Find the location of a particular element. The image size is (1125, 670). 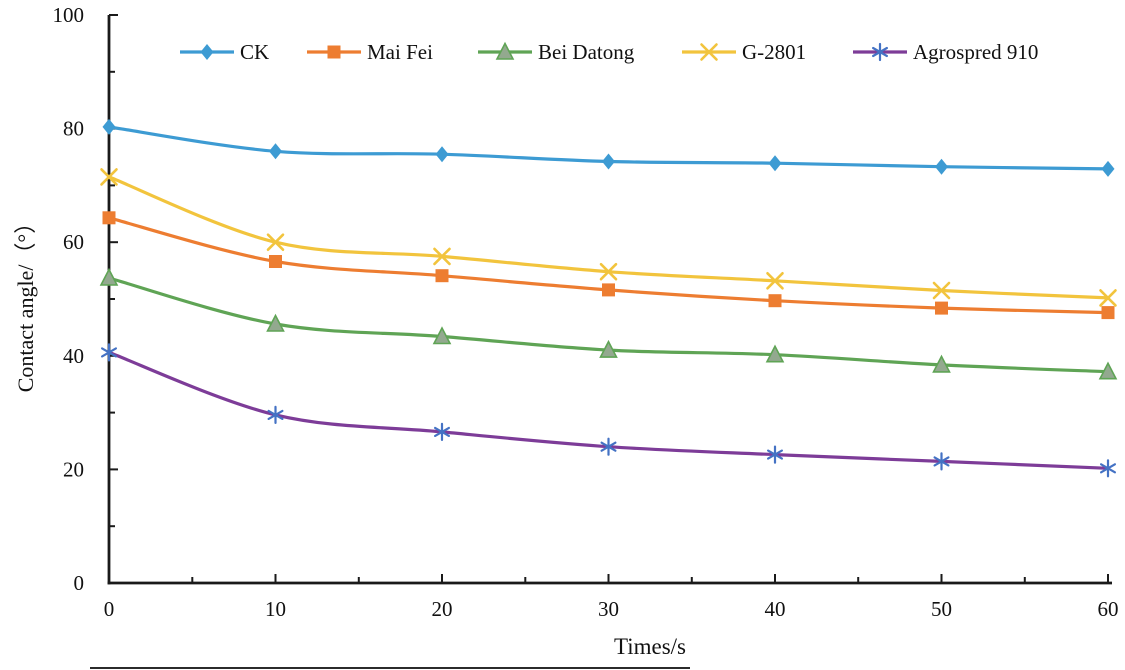

legend-label: Bei Datong is located at coordinates (586, 52).